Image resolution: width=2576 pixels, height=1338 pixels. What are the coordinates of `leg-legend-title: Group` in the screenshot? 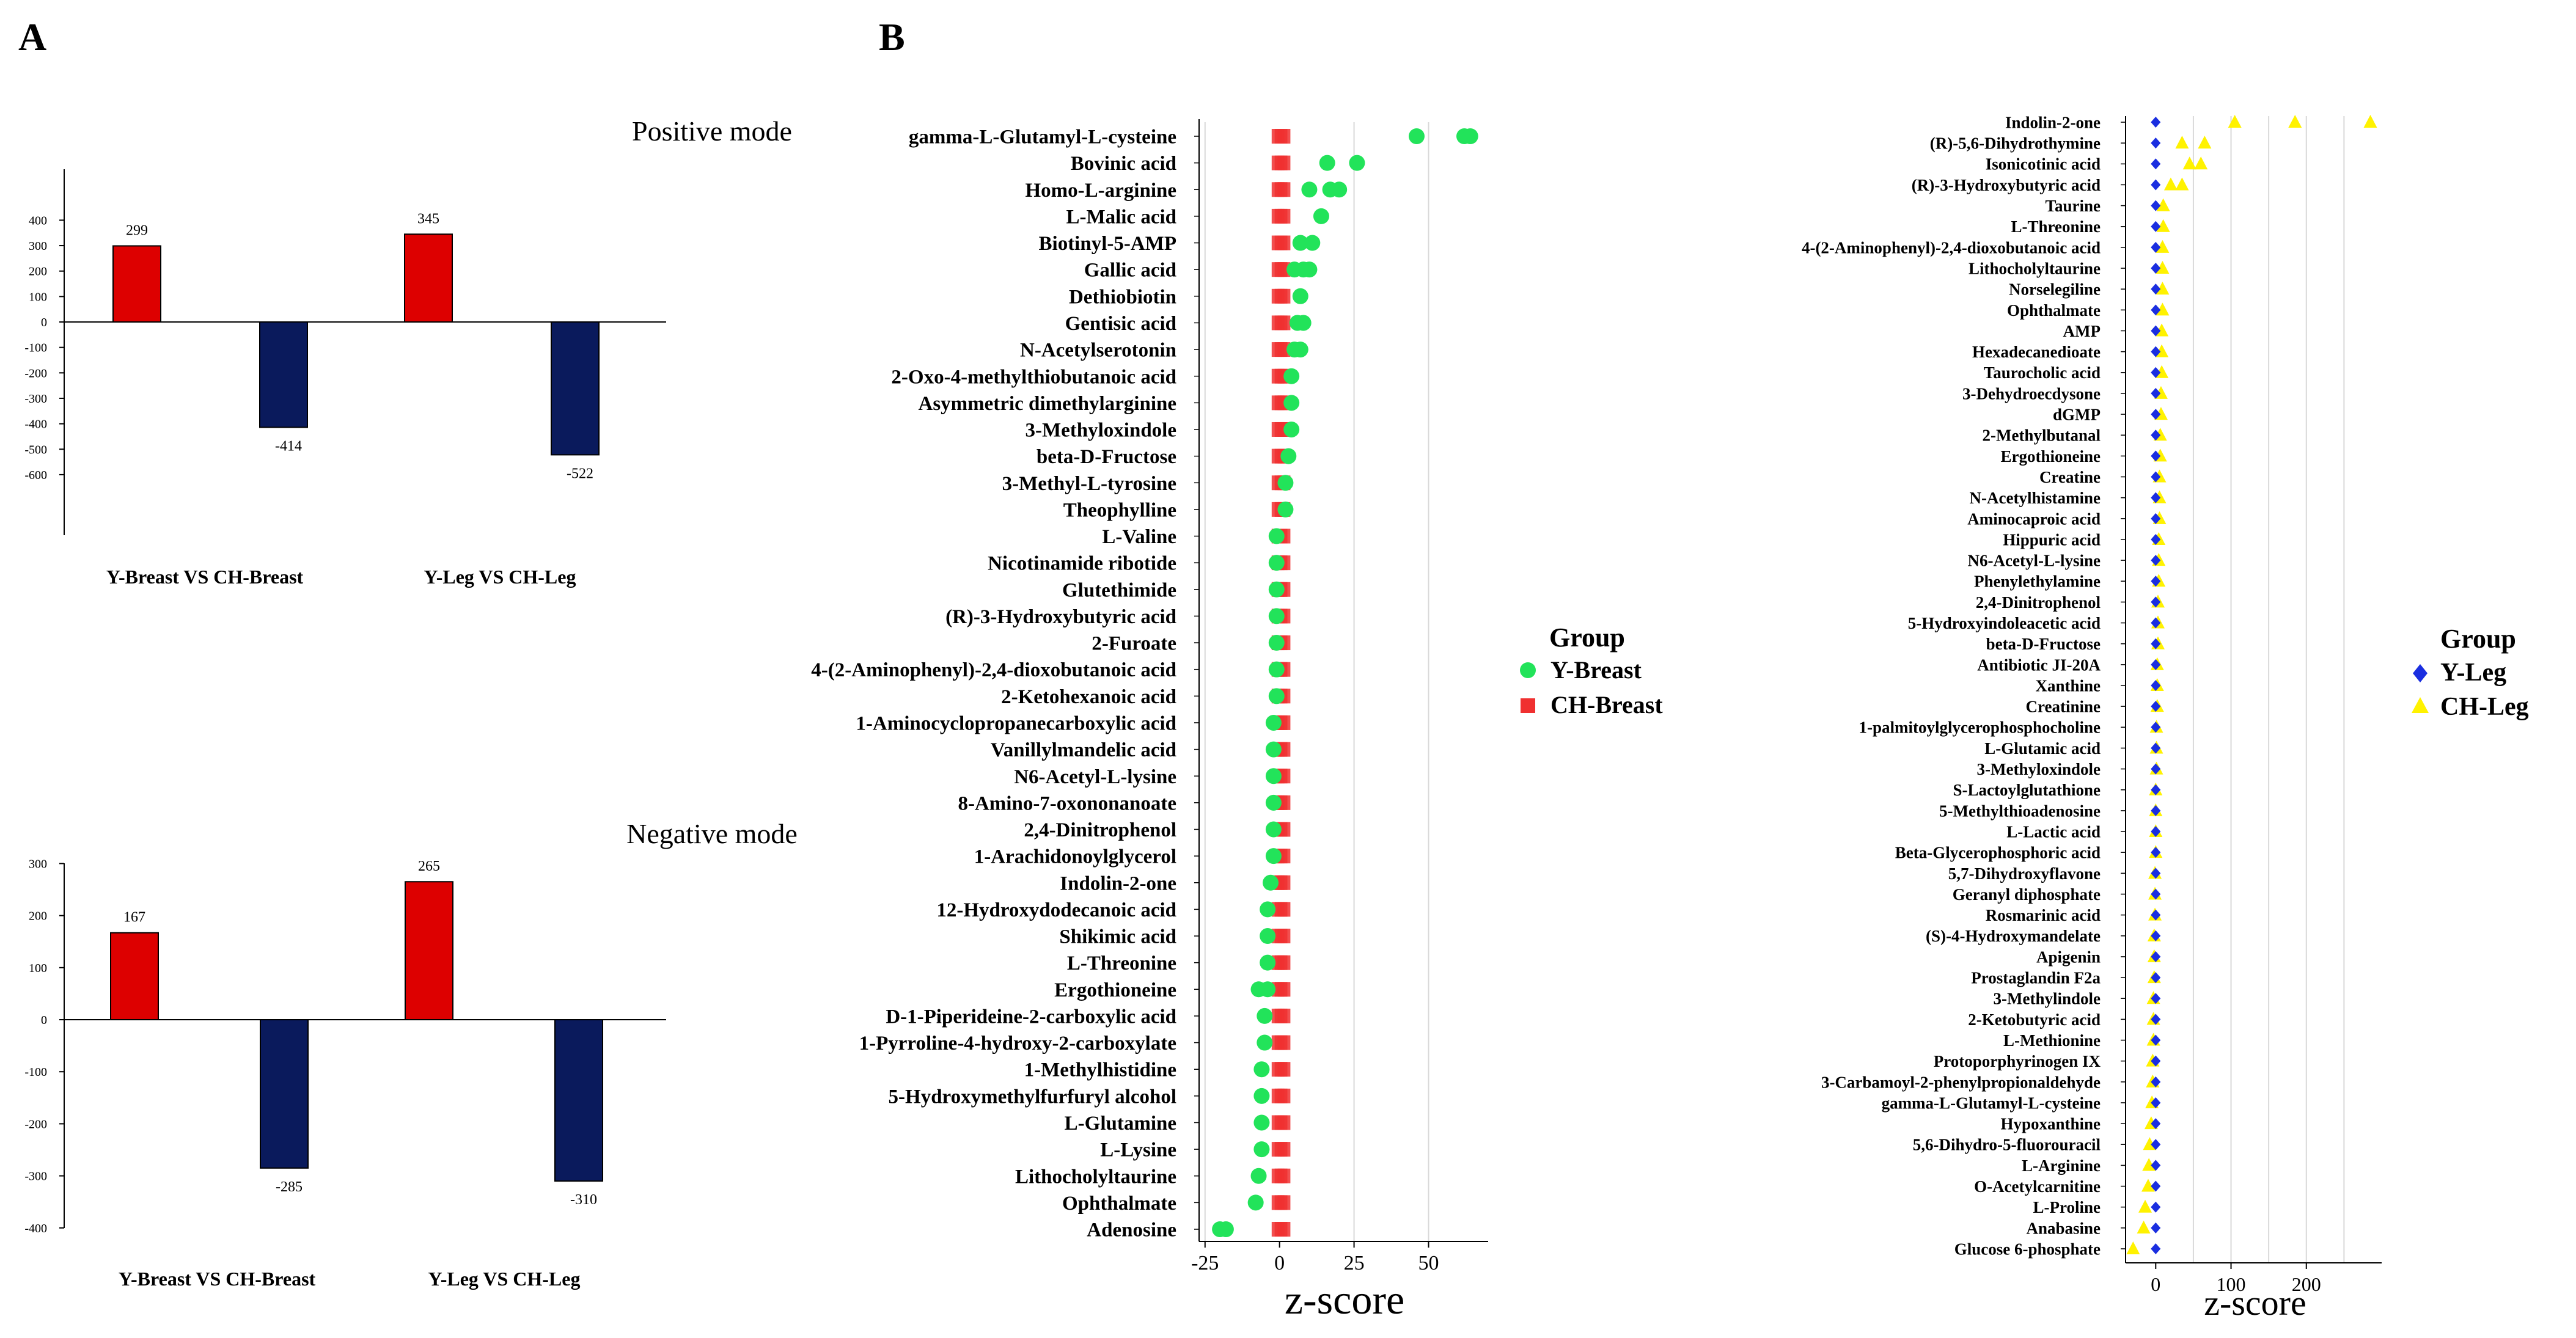 It's located at (2478, 639).